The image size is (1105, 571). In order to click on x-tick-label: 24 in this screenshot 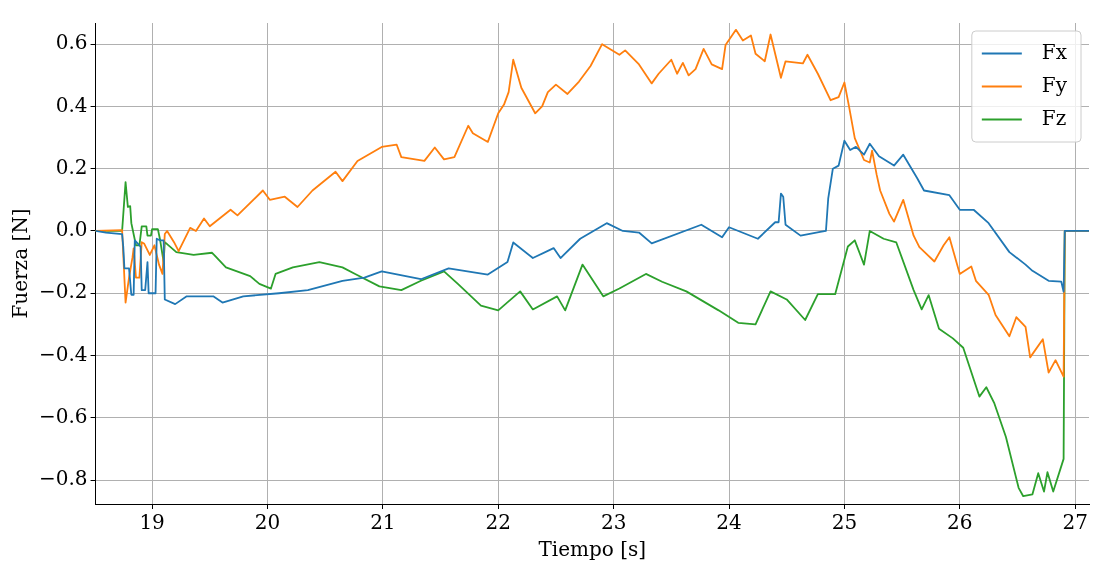, I will do `click(729, 522)`.